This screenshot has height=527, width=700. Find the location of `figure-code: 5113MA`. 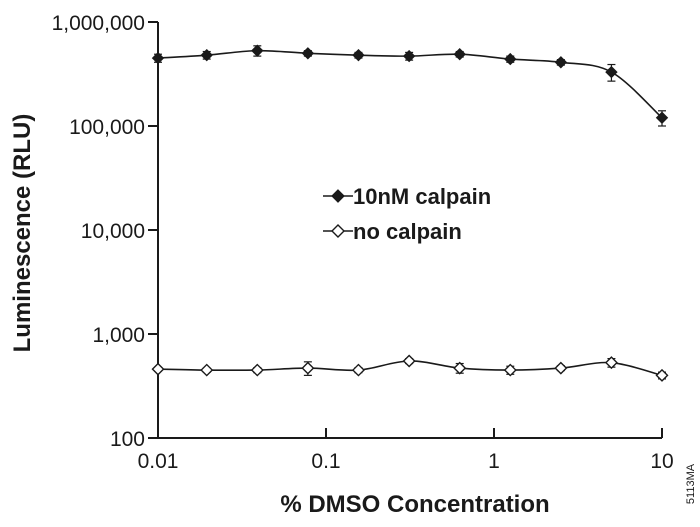

figure-code: 5113MA is located at coordinates (691, 483).